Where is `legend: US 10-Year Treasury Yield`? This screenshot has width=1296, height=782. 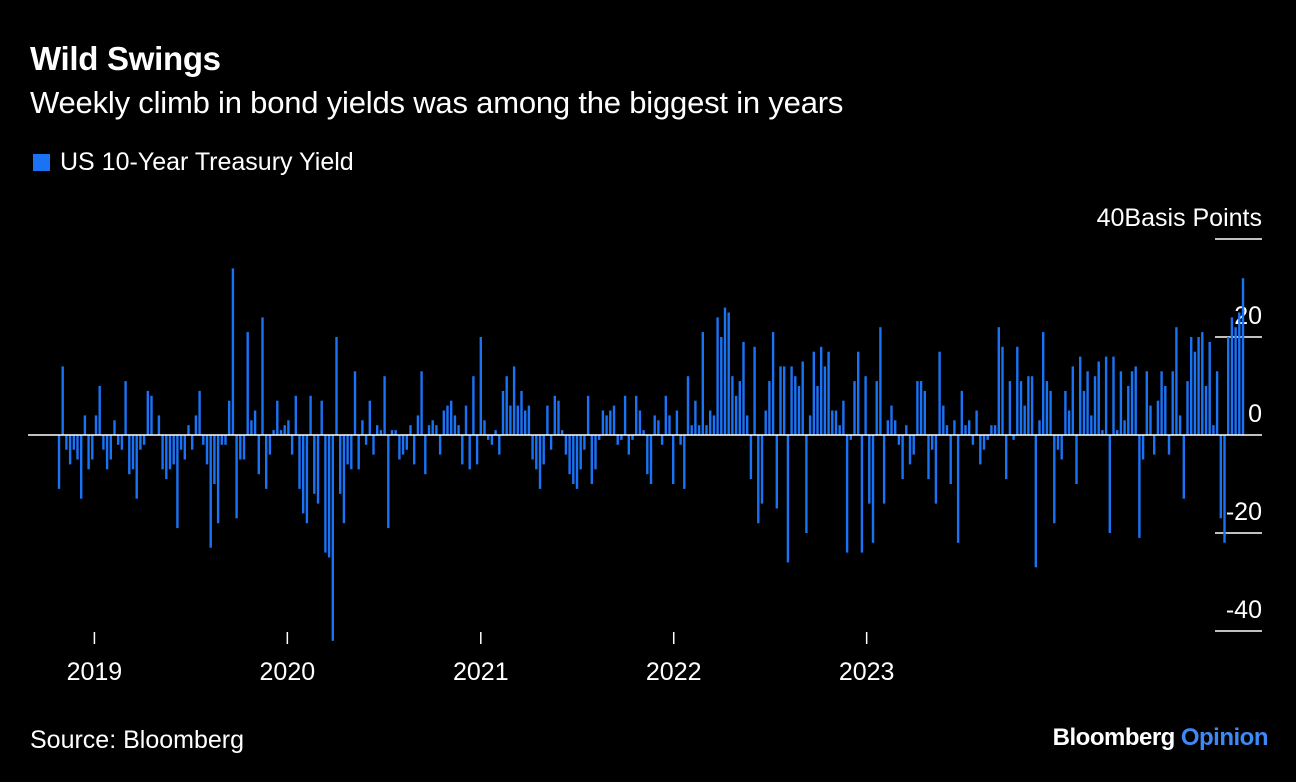 legend: US 10-Year Treasury Yield is located at coordinates (193, 162).